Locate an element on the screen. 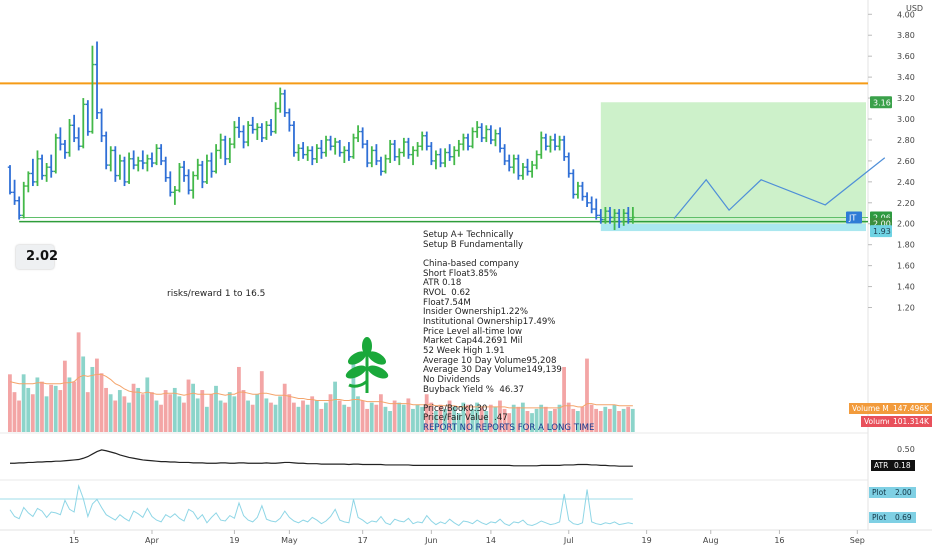 The image size is (932, 550). price-tick-label: 3.20 is located at coordinates (906, 98).